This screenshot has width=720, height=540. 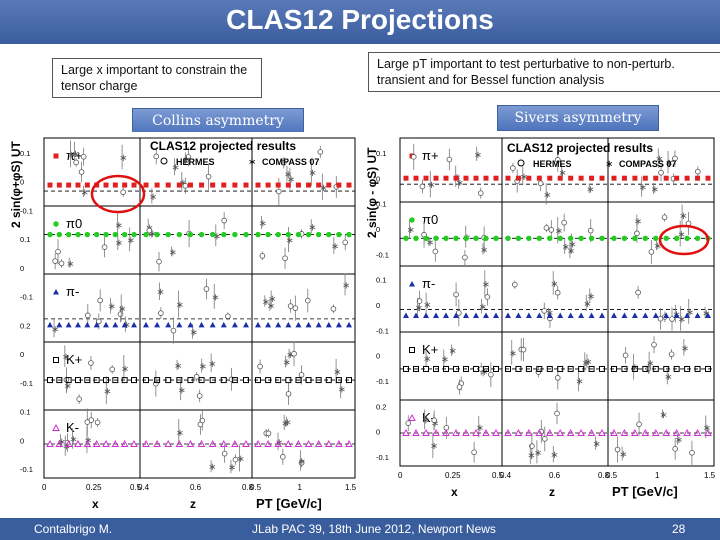 I want to click on sivers-ylabel: 2 sin(φ - φS) UT, so click(x=372, y=192).